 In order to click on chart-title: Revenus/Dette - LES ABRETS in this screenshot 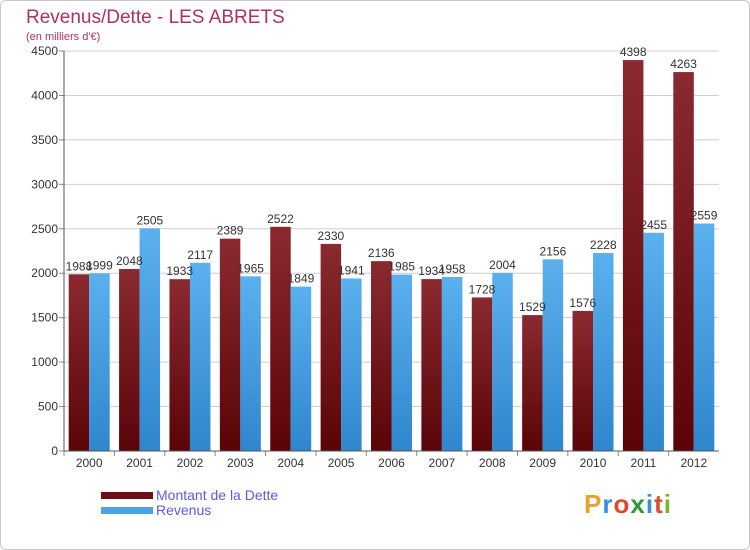, I will do `click(155, 17)`.